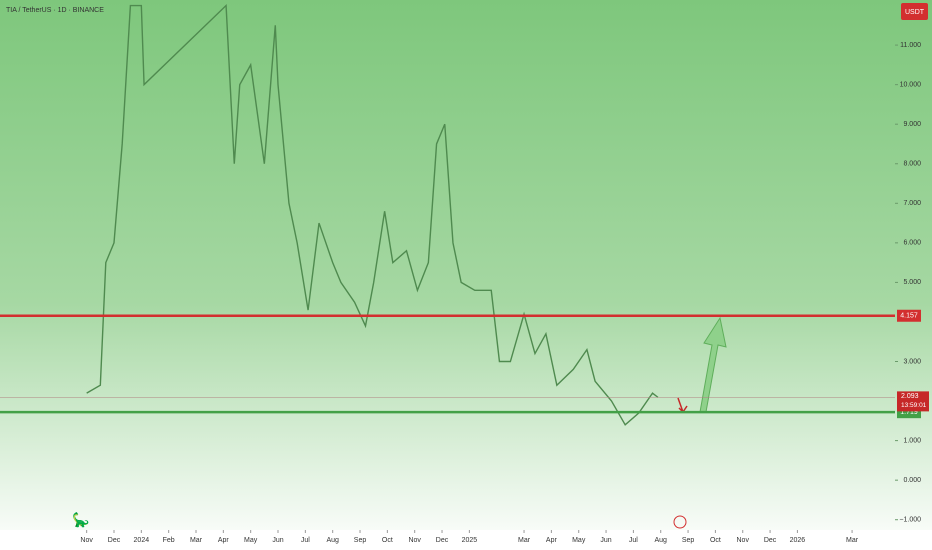 This screenshot has width=932, height=550. Describe the element at coordinates (470, 540) in the screenshot. I see `x-tick-label: 2025` at that location.